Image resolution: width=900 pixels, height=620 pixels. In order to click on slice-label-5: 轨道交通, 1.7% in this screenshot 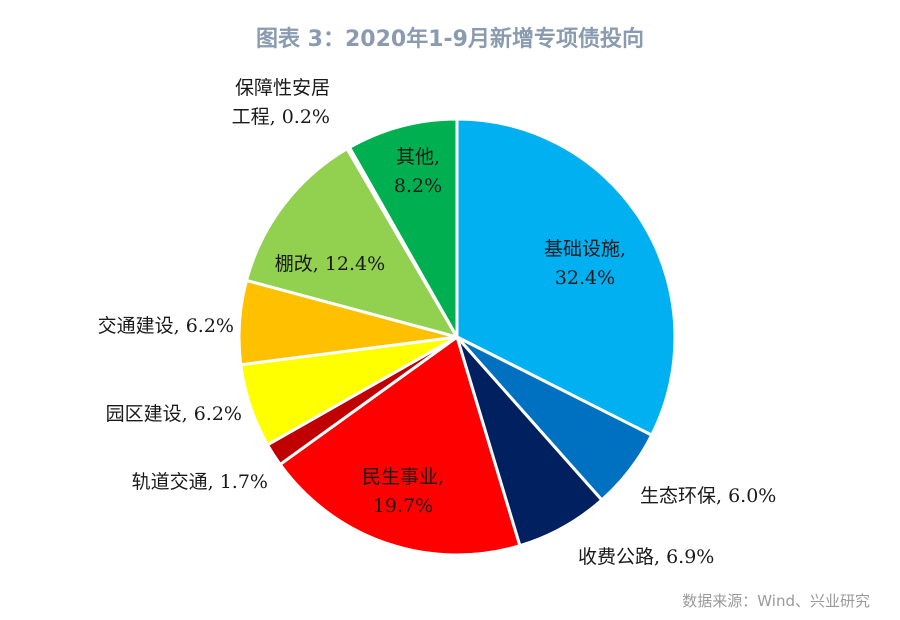, I will do `click(200, 482)`.